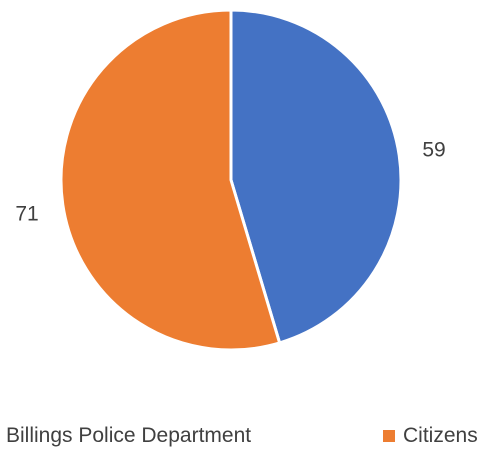 The image size is (504, 452). Describe the element at coordinates (129, 435) in the screenshot. I see `legend-label-billings-police-department: Billings Police Department` at that location.